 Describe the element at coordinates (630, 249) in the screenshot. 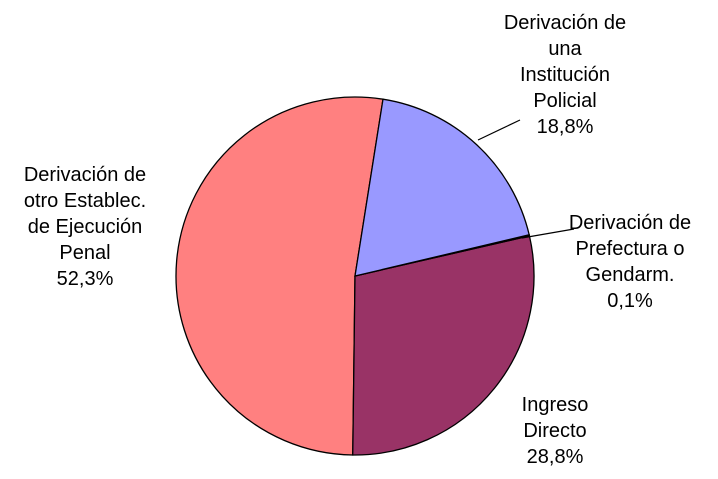

I see `category-label: Derivación de Prefectura o Gendarm.` at that location.